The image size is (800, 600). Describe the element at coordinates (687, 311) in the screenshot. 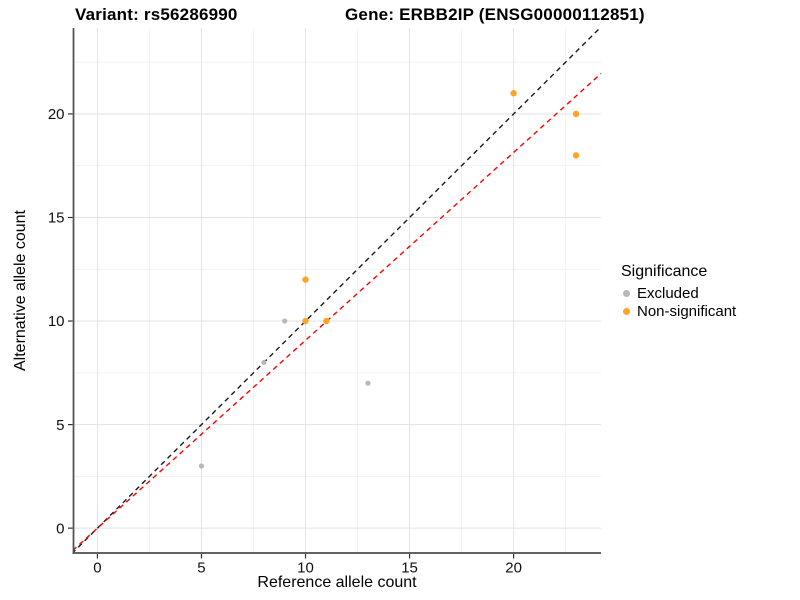

I see `legend-item-label: Non-significant` at that location.